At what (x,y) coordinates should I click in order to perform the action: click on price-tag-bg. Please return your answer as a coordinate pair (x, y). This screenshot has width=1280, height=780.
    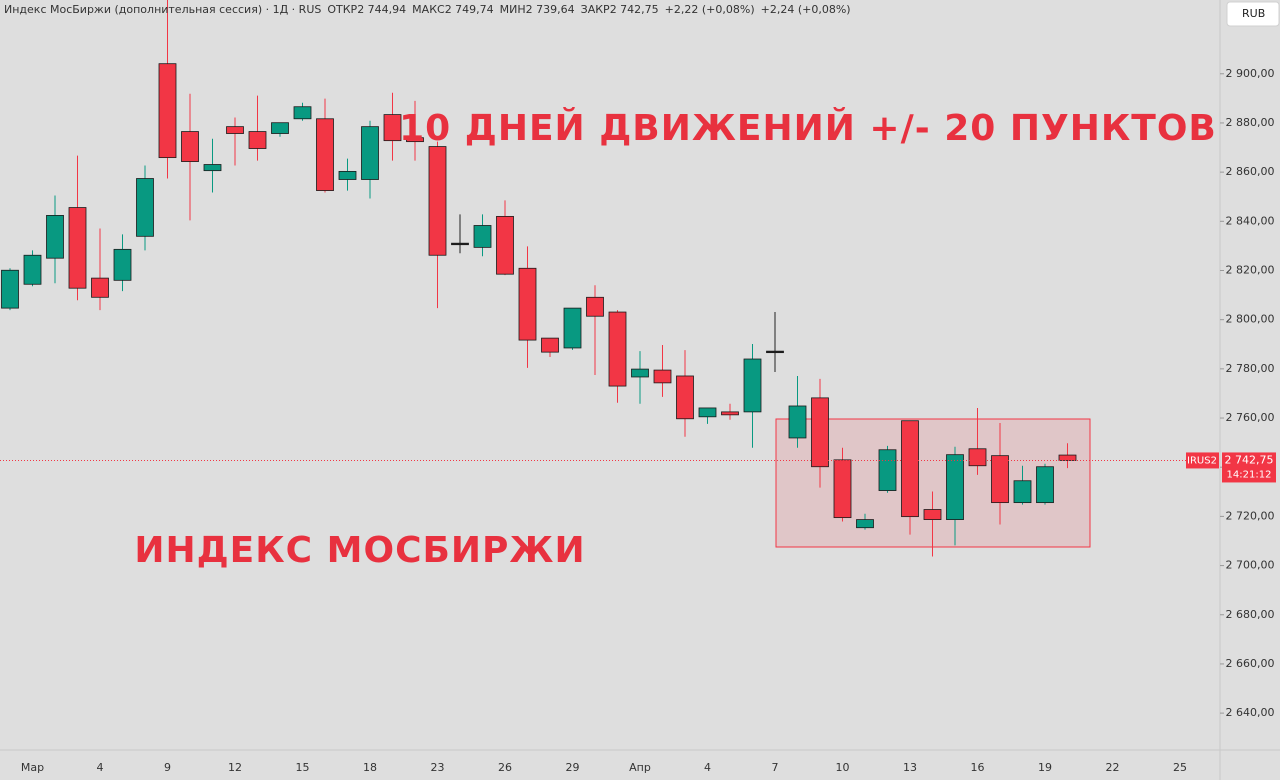
    Looking at the image, I should click on (1249, 467).